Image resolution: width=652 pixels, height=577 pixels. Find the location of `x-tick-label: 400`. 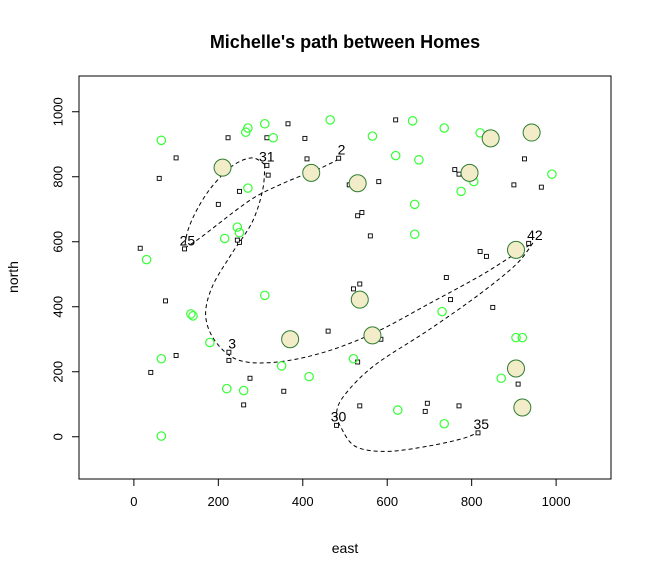

x-tick-label: 400 is located at coordinates (303, 501).